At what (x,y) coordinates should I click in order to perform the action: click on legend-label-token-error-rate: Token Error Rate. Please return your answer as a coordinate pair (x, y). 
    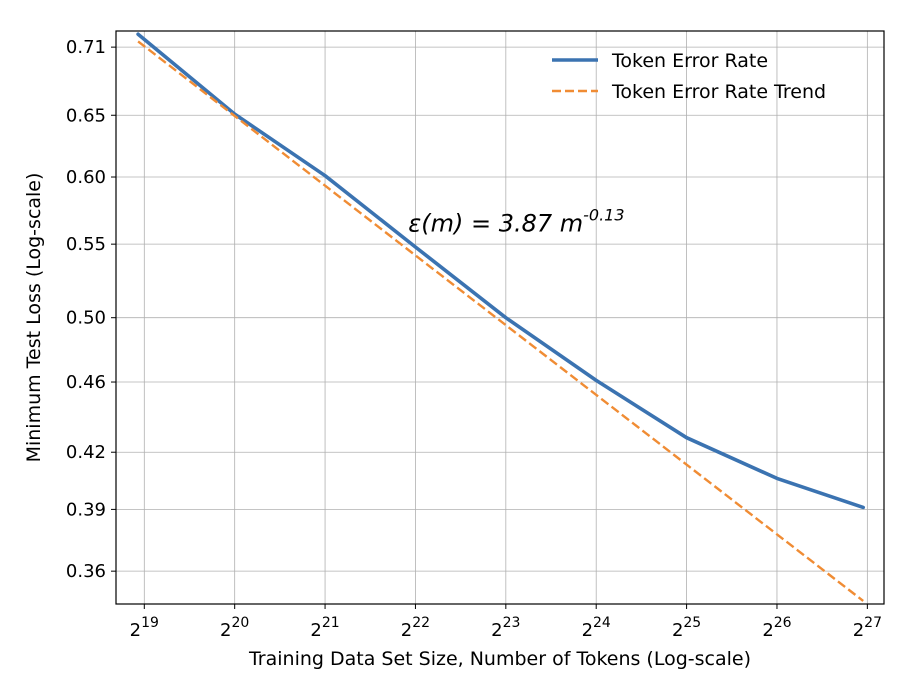
    Looking at the image, I should click on (689, 61).